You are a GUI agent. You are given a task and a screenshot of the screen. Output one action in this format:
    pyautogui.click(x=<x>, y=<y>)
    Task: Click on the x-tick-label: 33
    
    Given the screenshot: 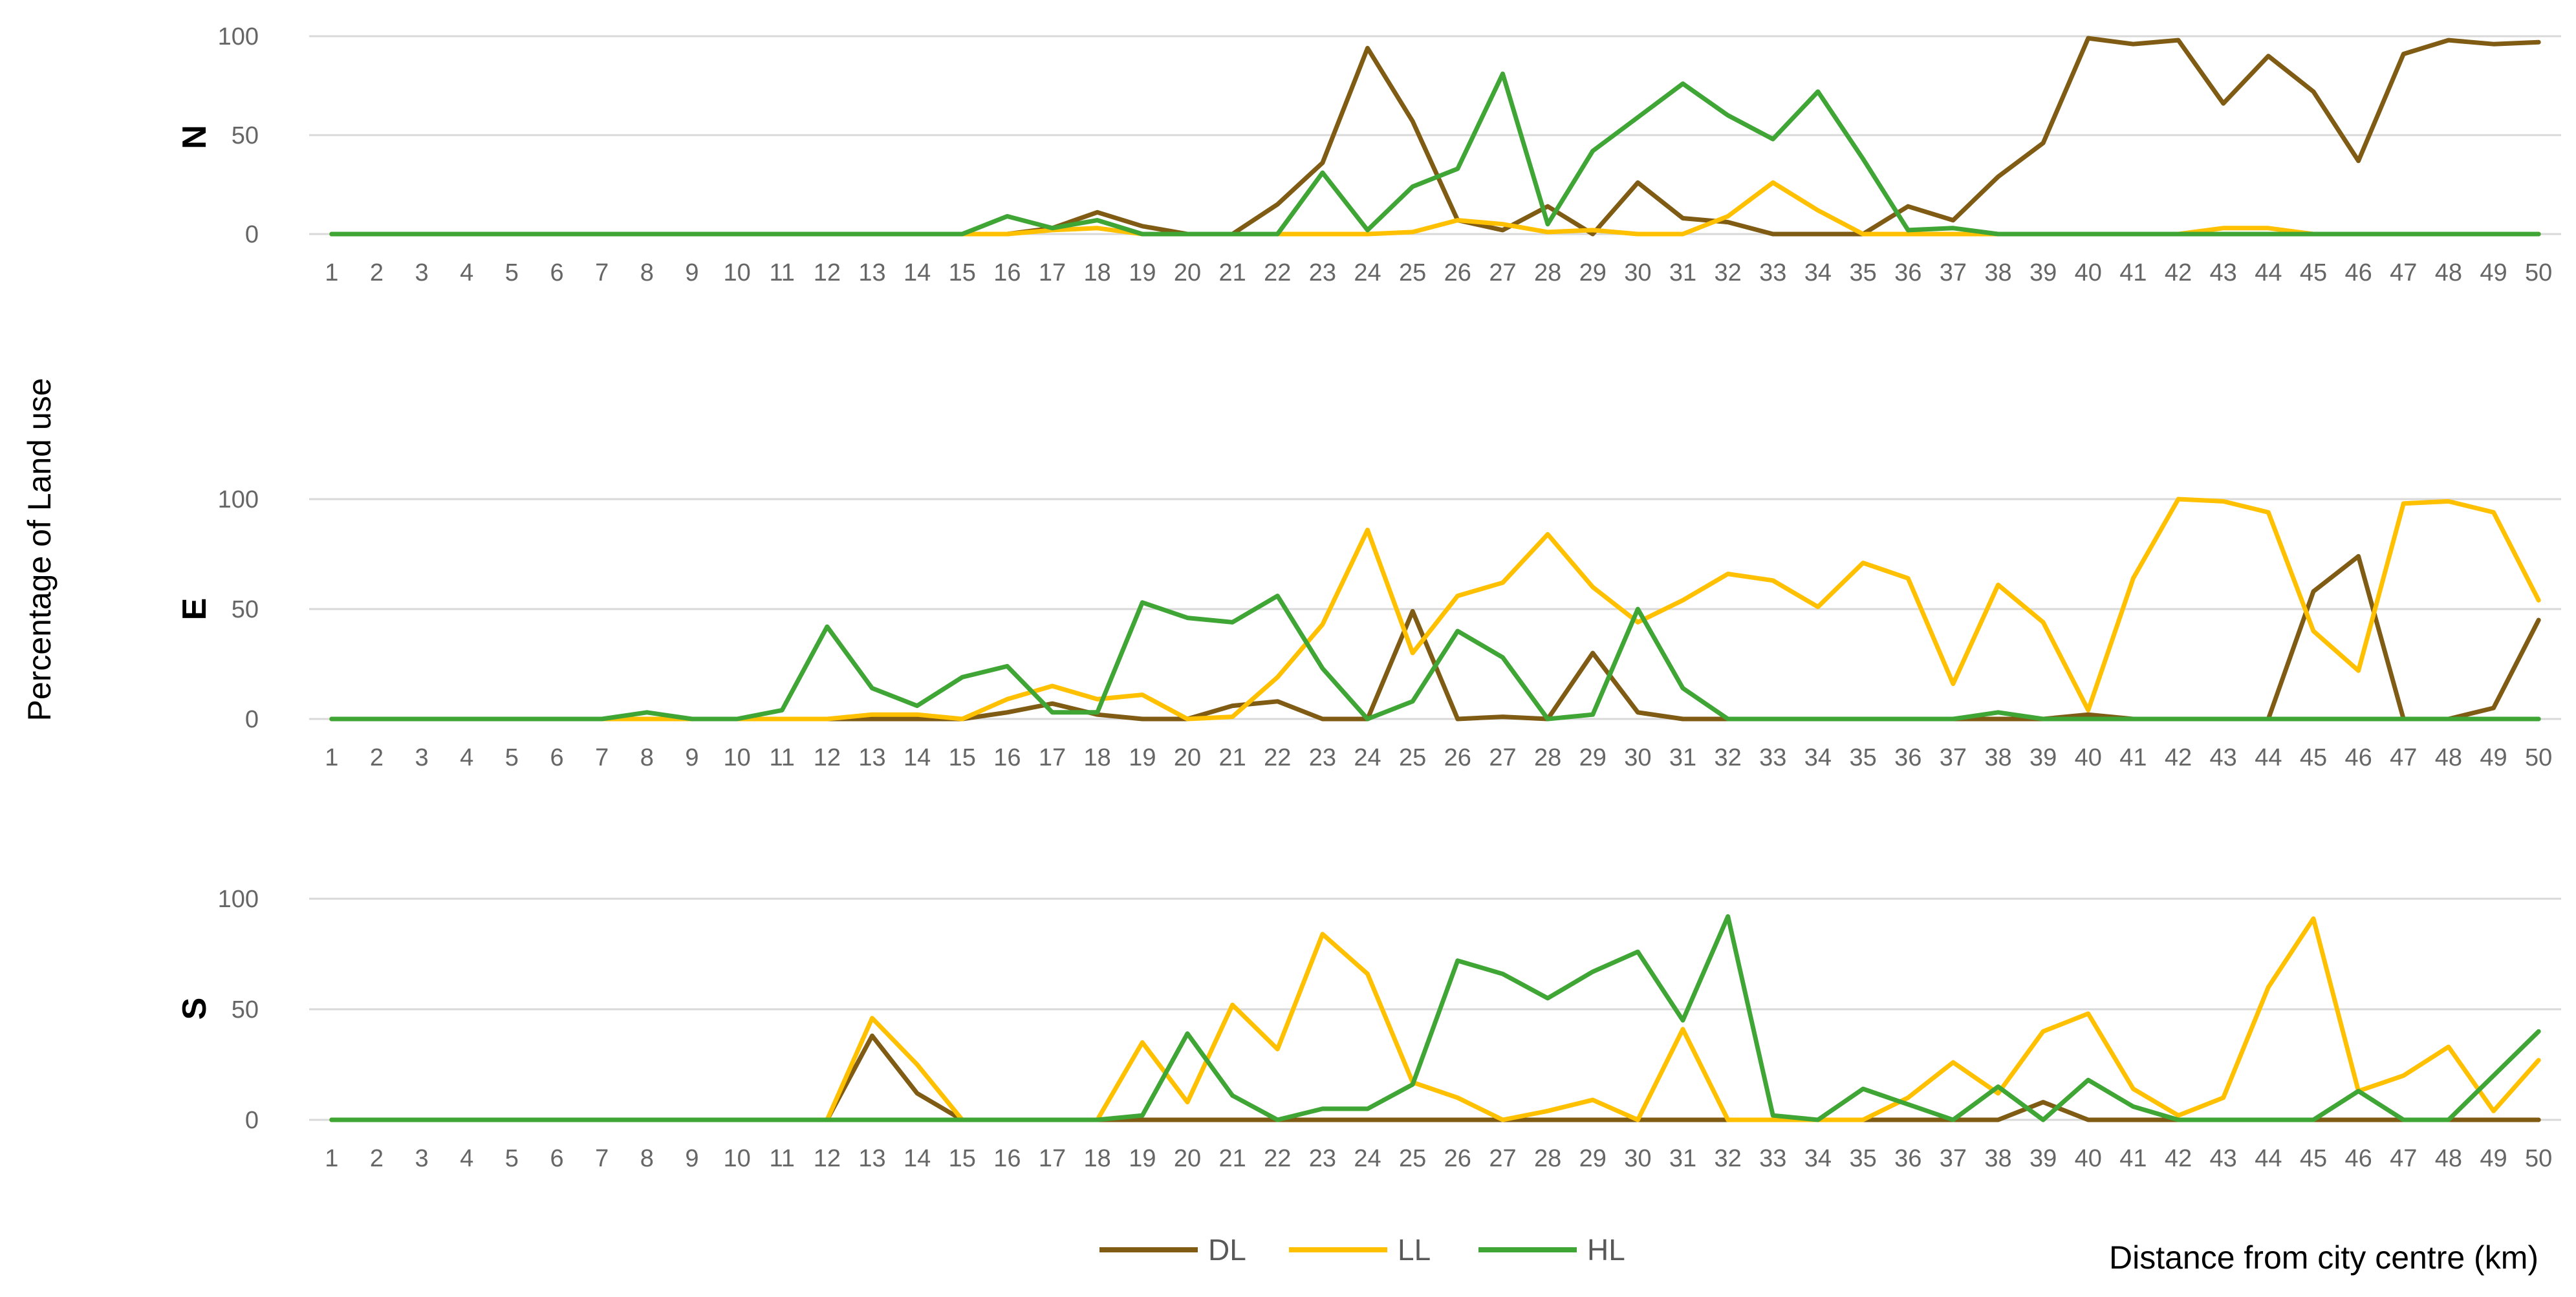 What is the action you would take?
    pyautogui.click(x=1772, y=757)
    